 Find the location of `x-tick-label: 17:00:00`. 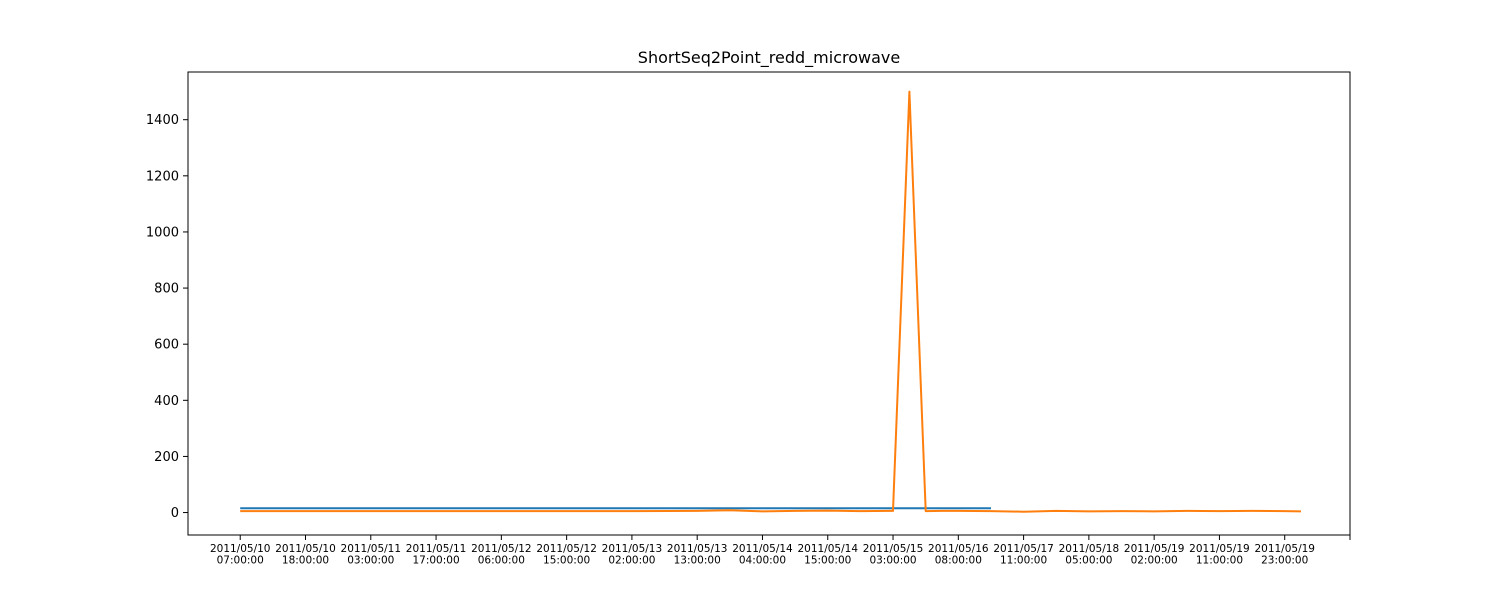

x-tick-label: 17:00:00 is located at coordinates (435, 561).